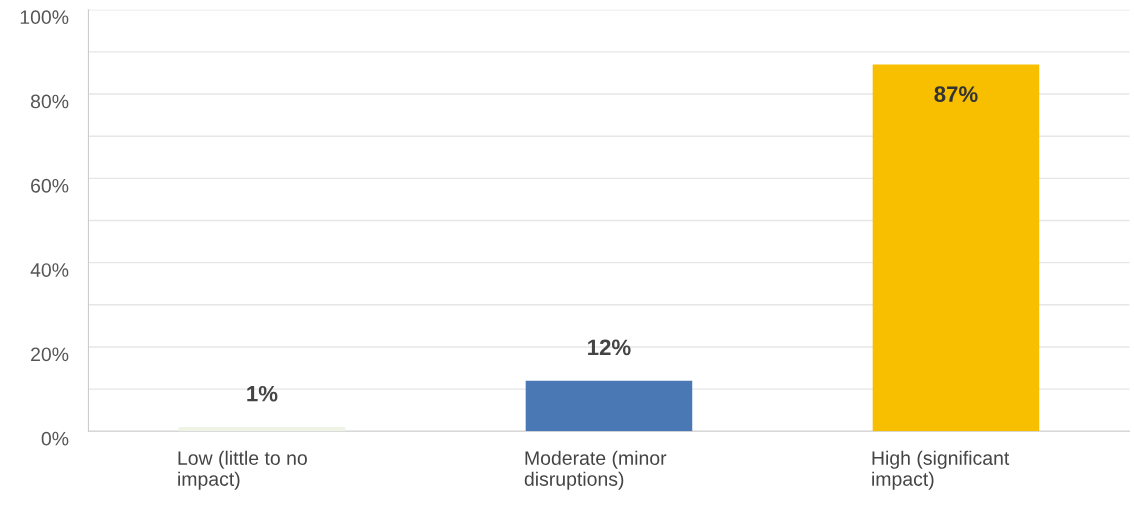  What do you see at coordinates (262, 393) in the screenshot?
I see `data-label: 1%` at bounding box center [262, 393].